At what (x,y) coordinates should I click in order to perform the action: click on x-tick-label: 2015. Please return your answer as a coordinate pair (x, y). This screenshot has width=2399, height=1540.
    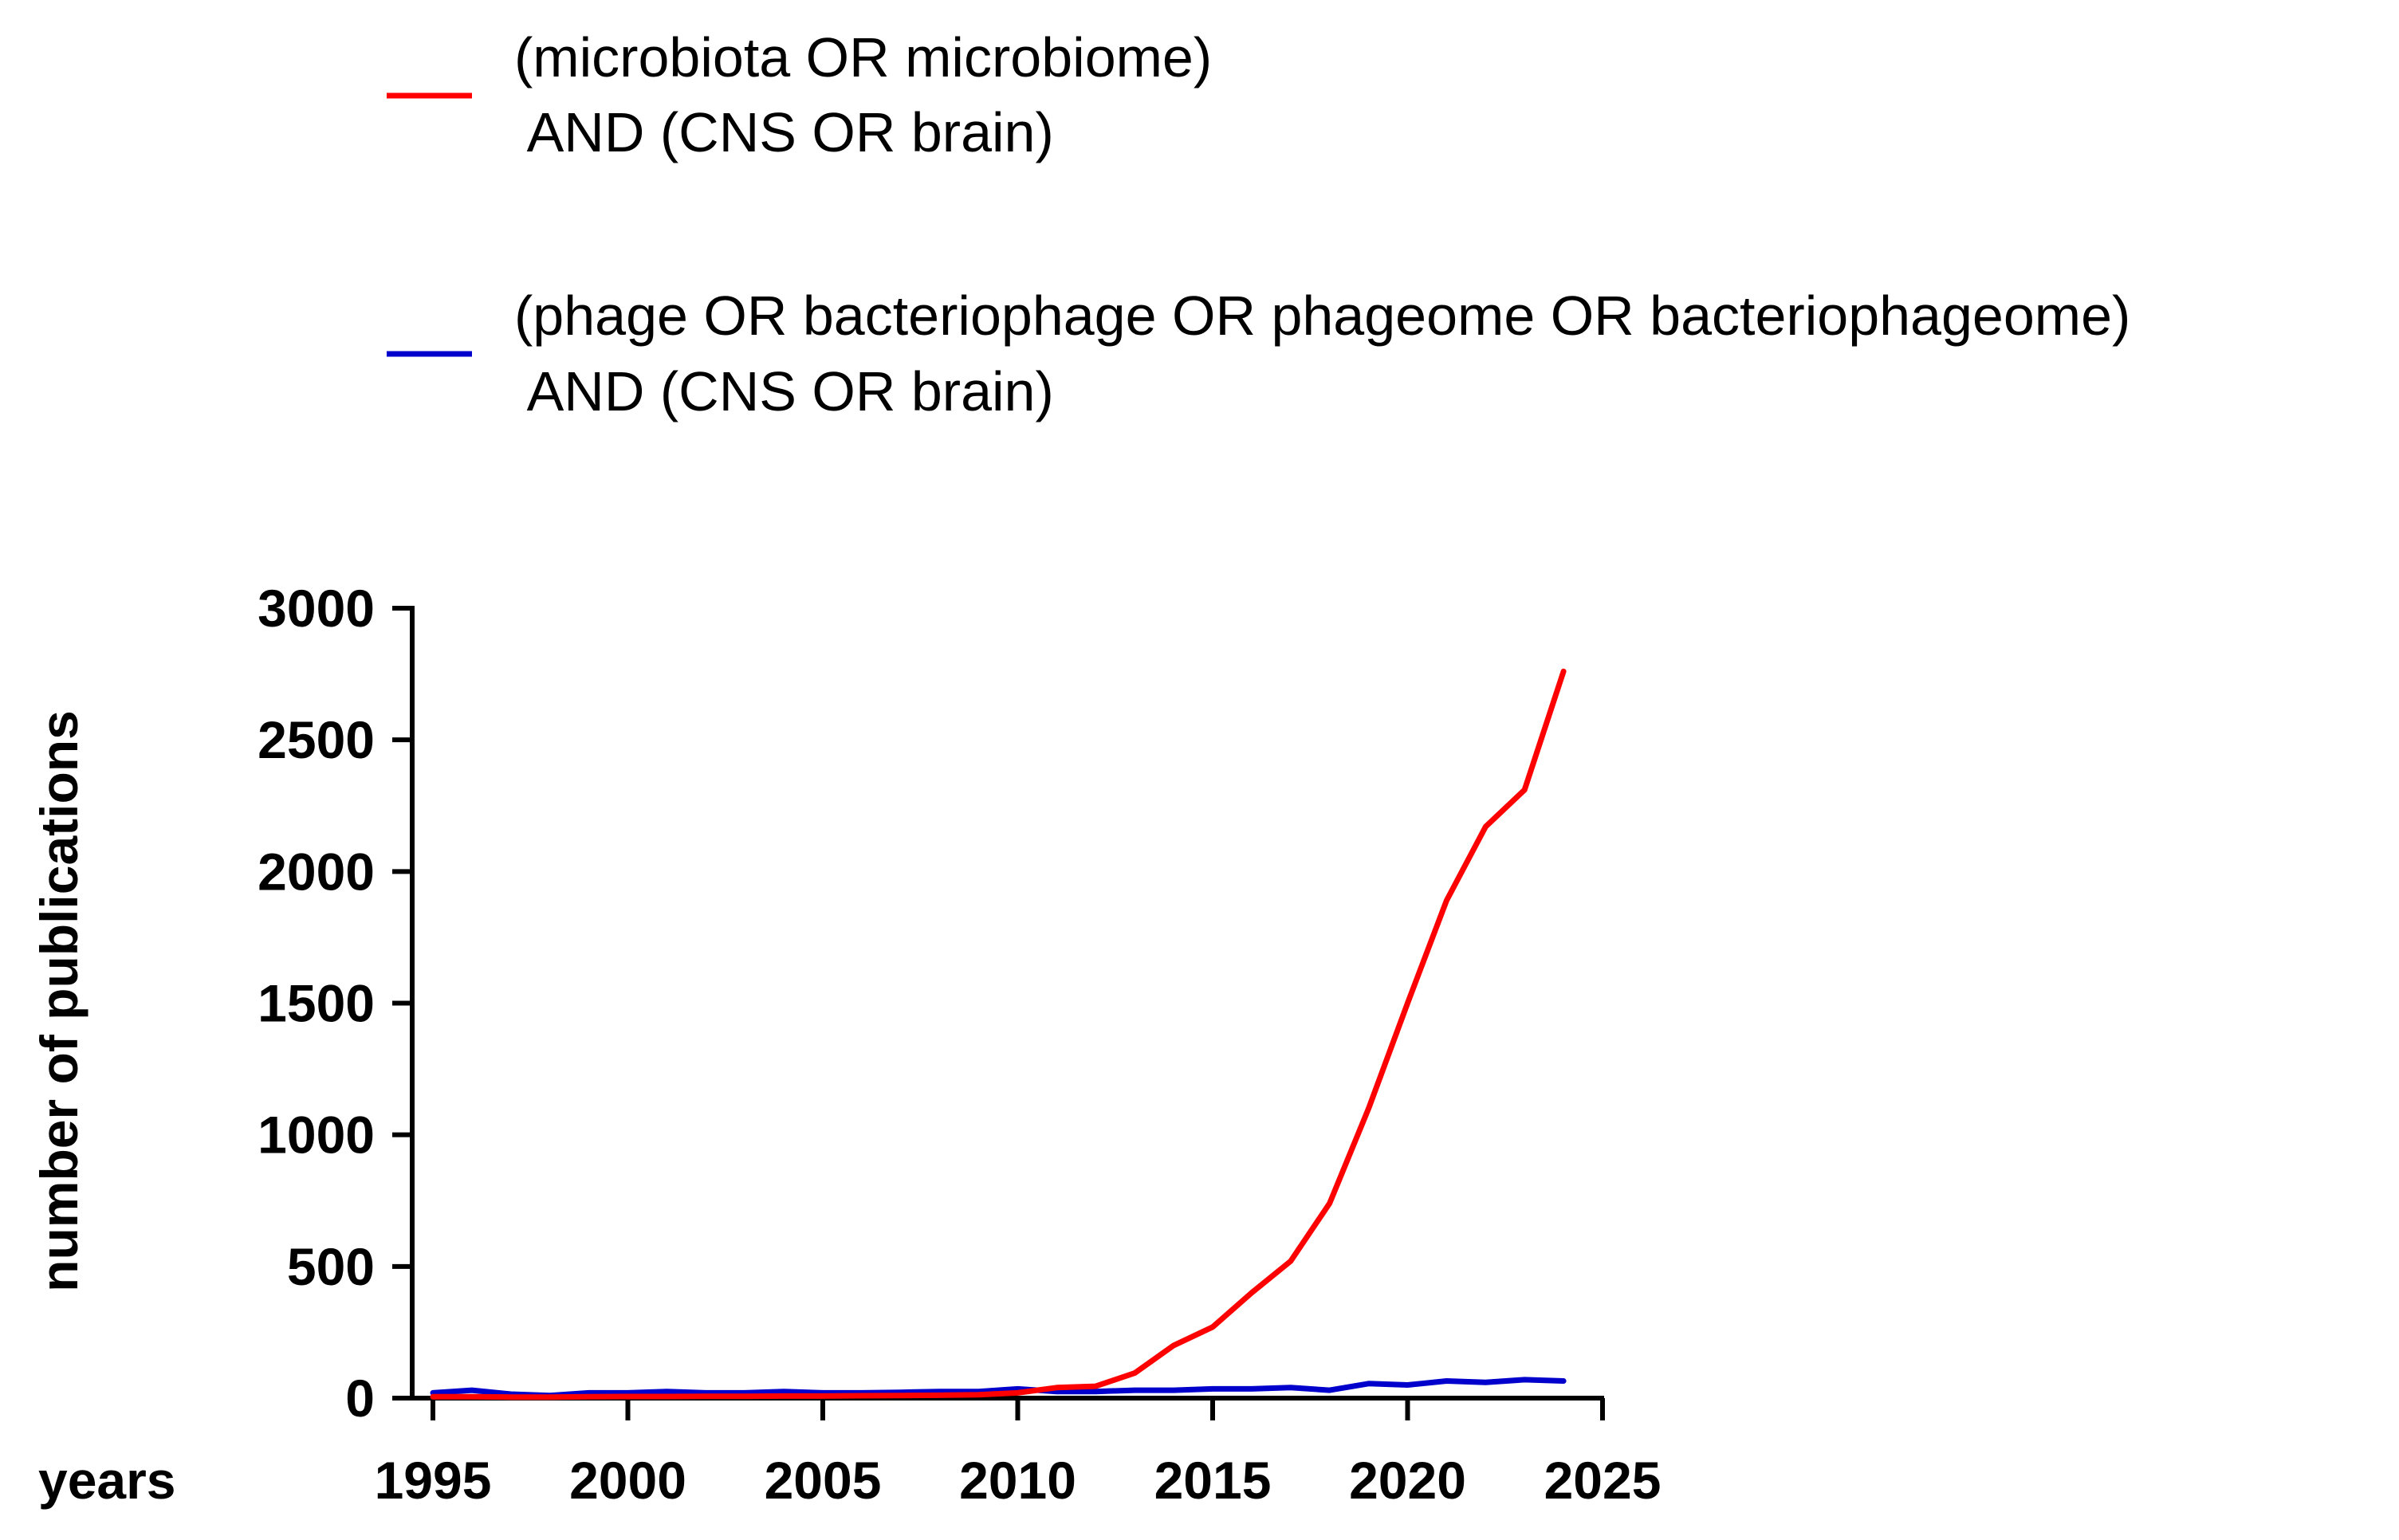
    Looking at the image, I should click on (1213, 1480).